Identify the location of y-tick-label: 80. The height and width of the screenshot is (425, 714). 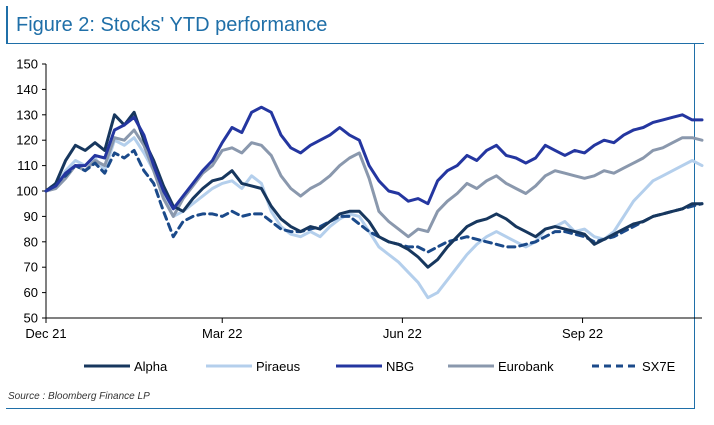
(31, 241).